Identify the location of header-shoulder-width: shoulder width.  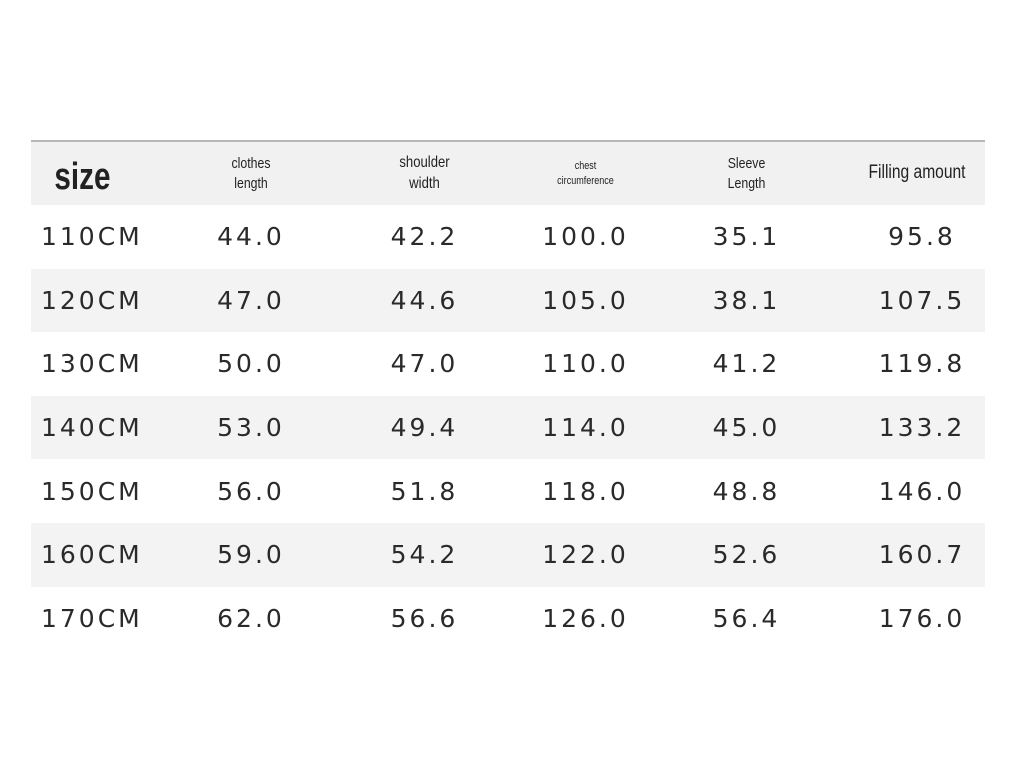
(424, 174).